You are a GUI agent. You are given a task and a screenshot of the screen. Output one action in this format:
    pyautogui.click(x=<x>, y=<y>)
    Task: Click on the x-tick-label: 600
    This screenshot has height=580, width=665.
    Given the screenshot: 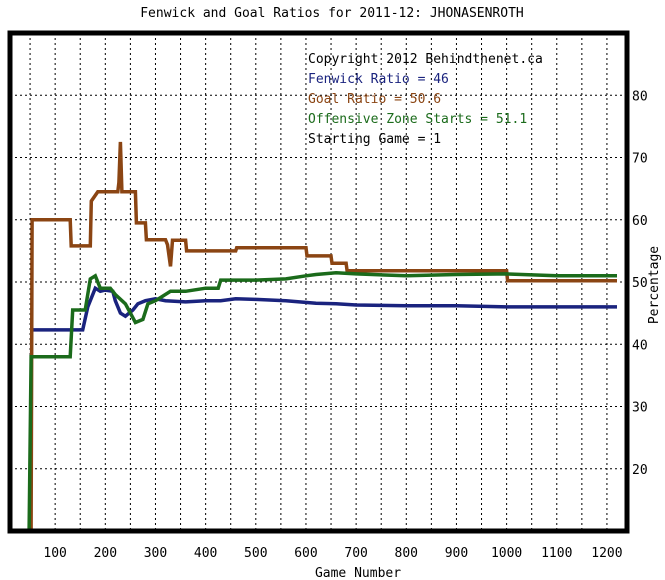 What is the action you would take?
    pyautogui.click(x=305, y=553)
    